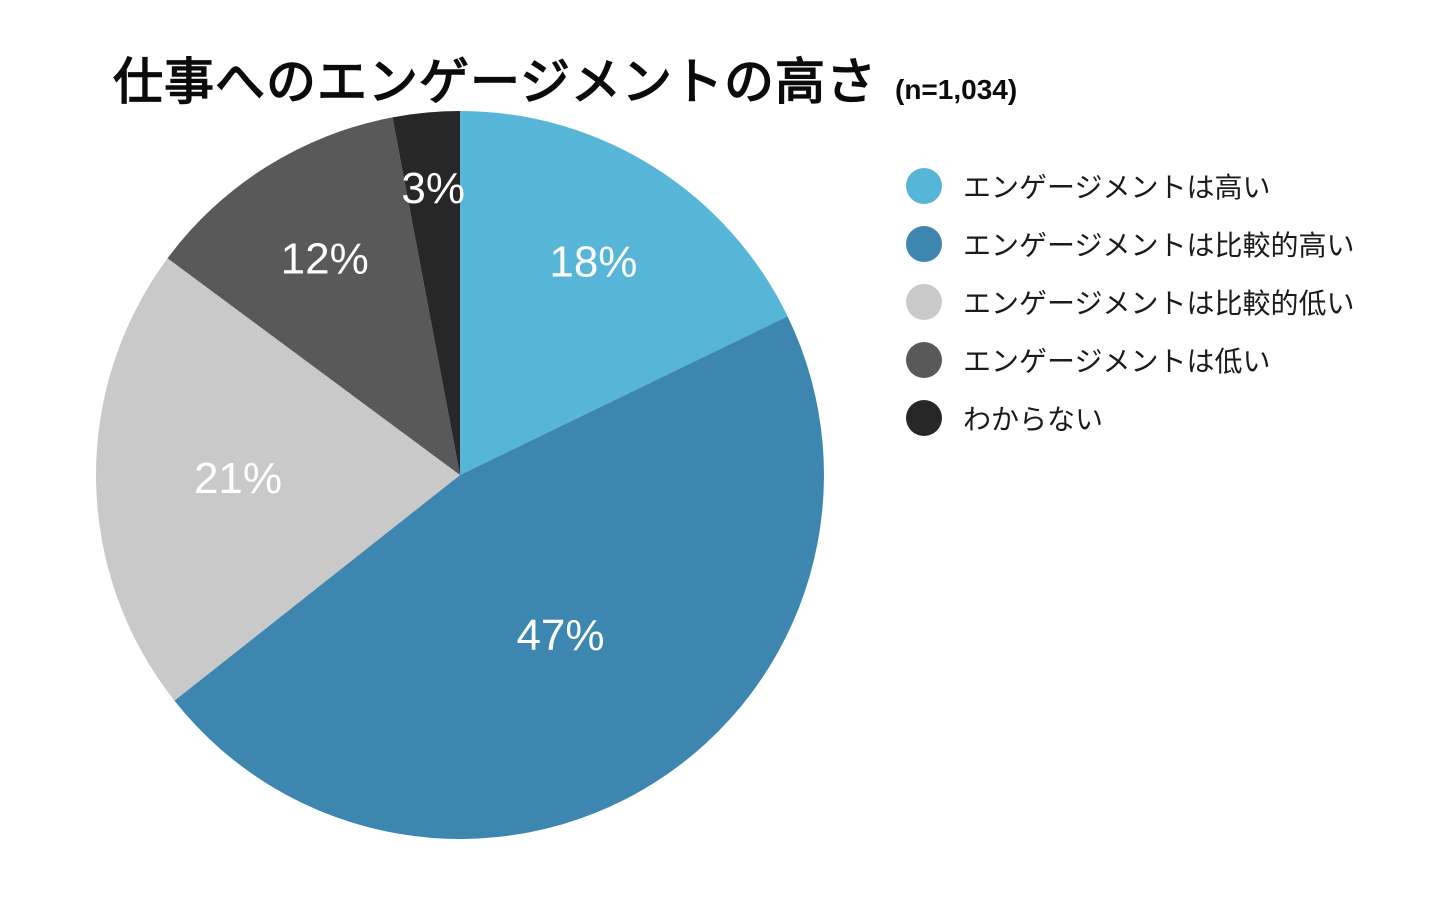 This screenshot has height=902, width=1452. I want to click on slice-value-label: 3%, so click(433, 188).